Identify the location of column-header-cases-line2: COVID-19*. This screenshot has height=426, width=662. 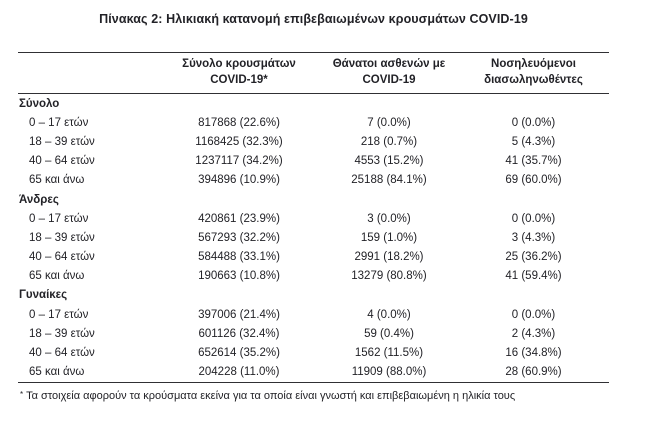
(239, 79).